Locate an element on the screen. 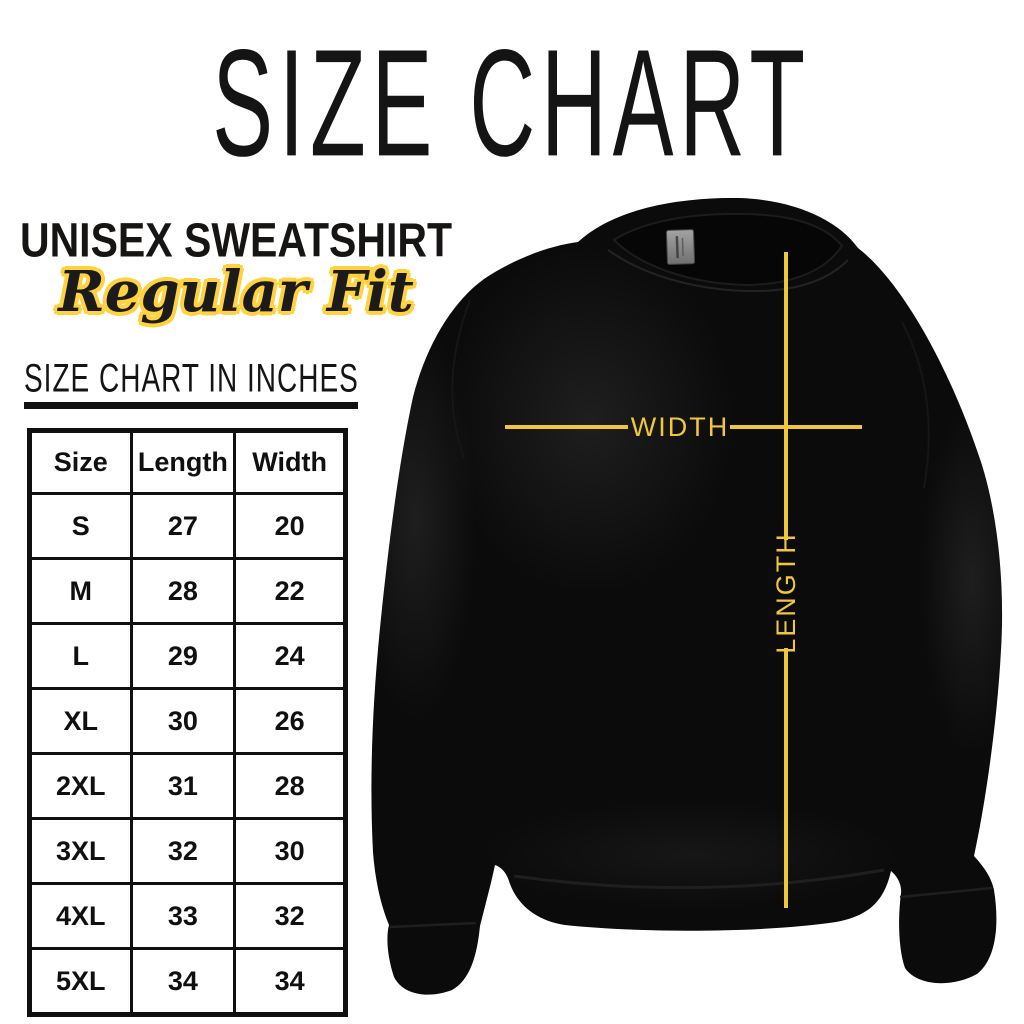 The image size is (1024, 1024). size-cell: 4XL is located at coordinates (80, 916).